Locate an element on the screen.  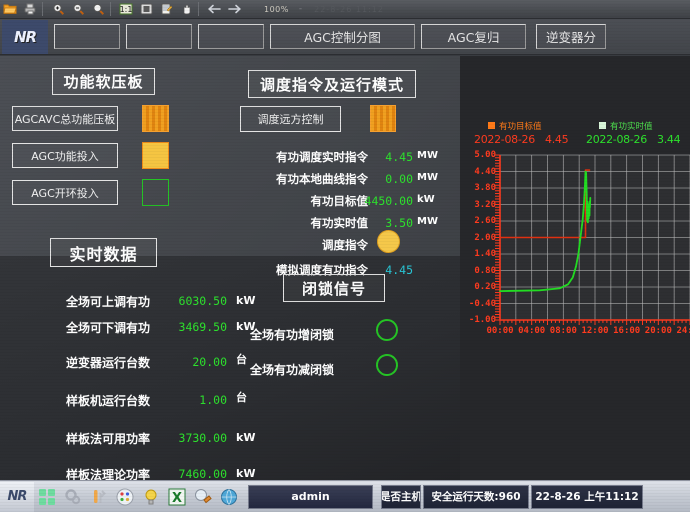
chart-y-tick: 3.20 is located at coordinates (485, 204).